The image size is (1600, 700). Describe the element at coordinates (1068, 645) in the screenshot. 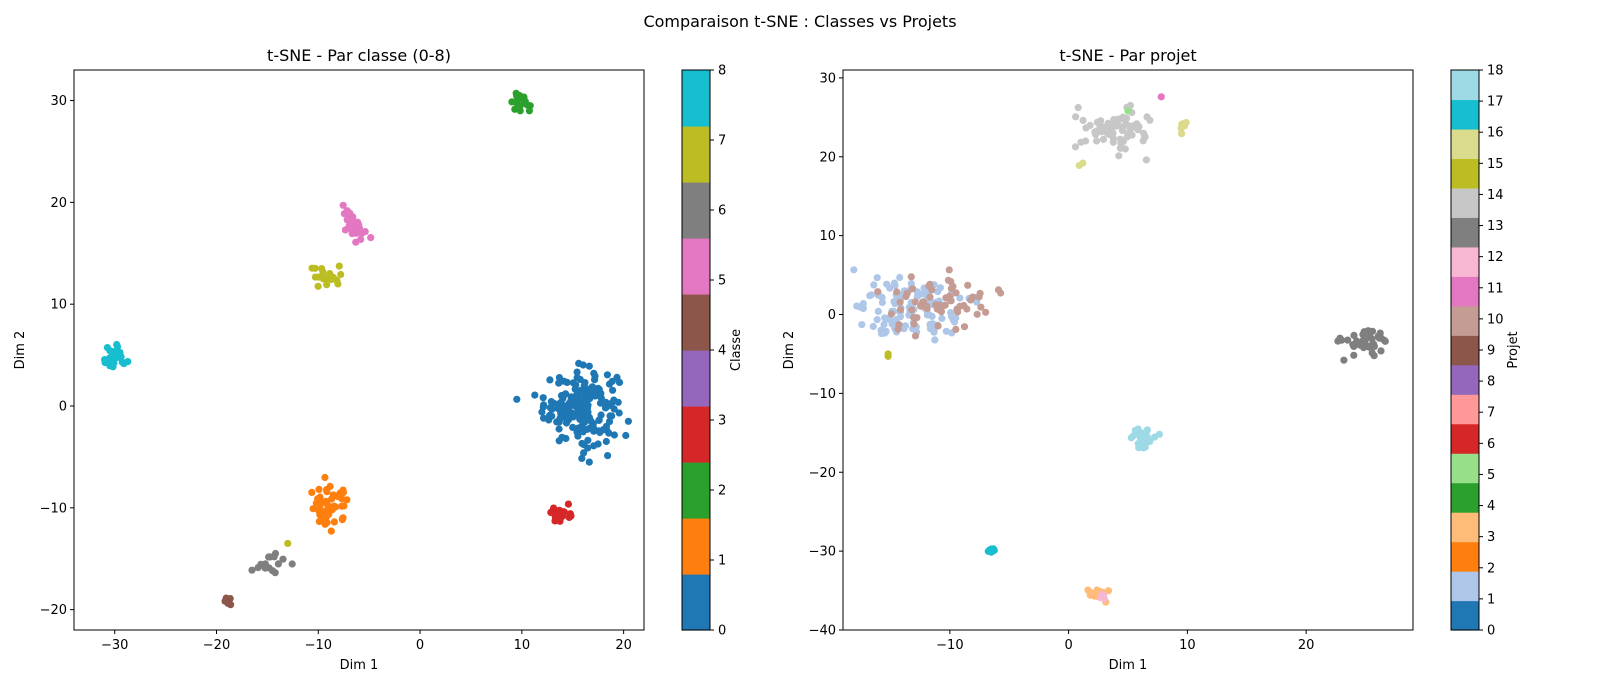

I see `x-tick-label: 0` at that location.